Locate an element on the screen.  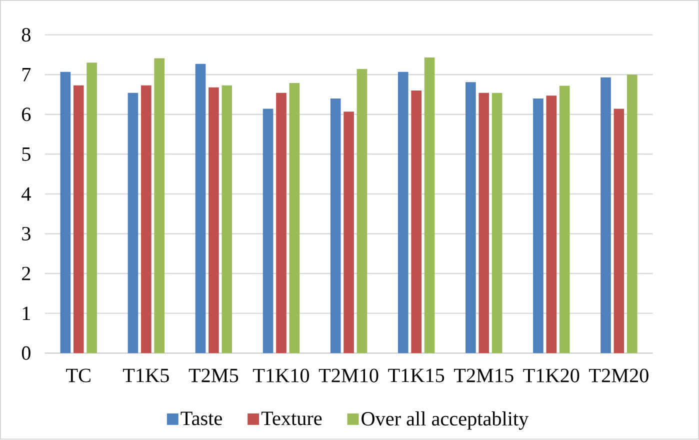
x-tick-label: T2M15 is located at coordinates (484, 375).